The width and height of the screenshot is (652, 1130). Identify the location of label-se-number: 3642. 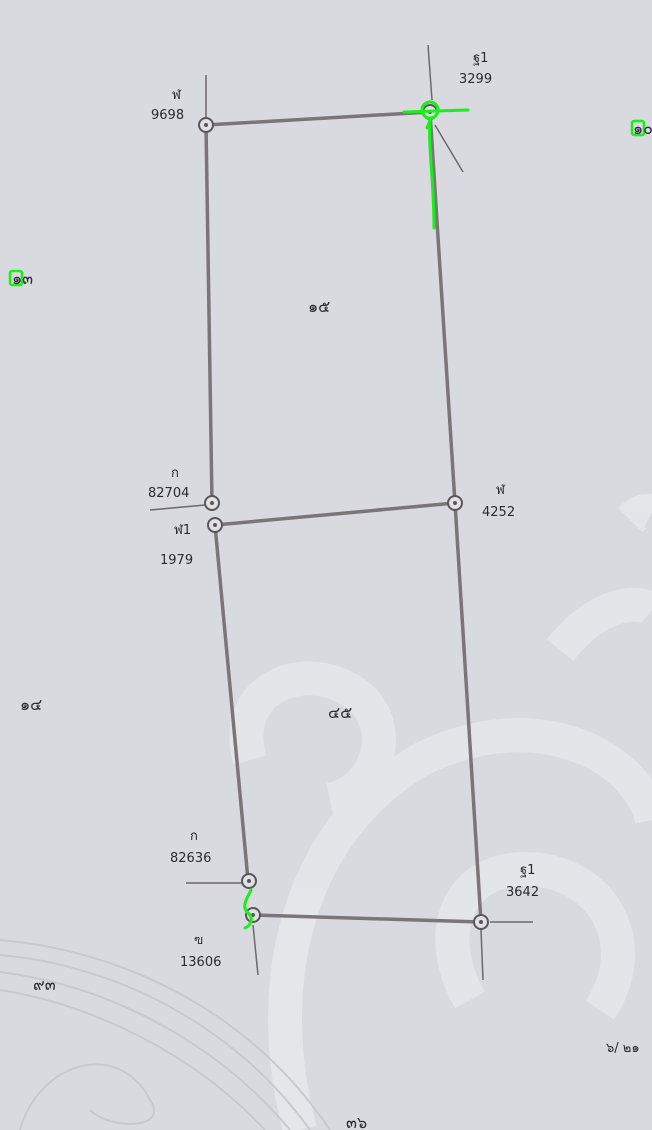
(522, 892).